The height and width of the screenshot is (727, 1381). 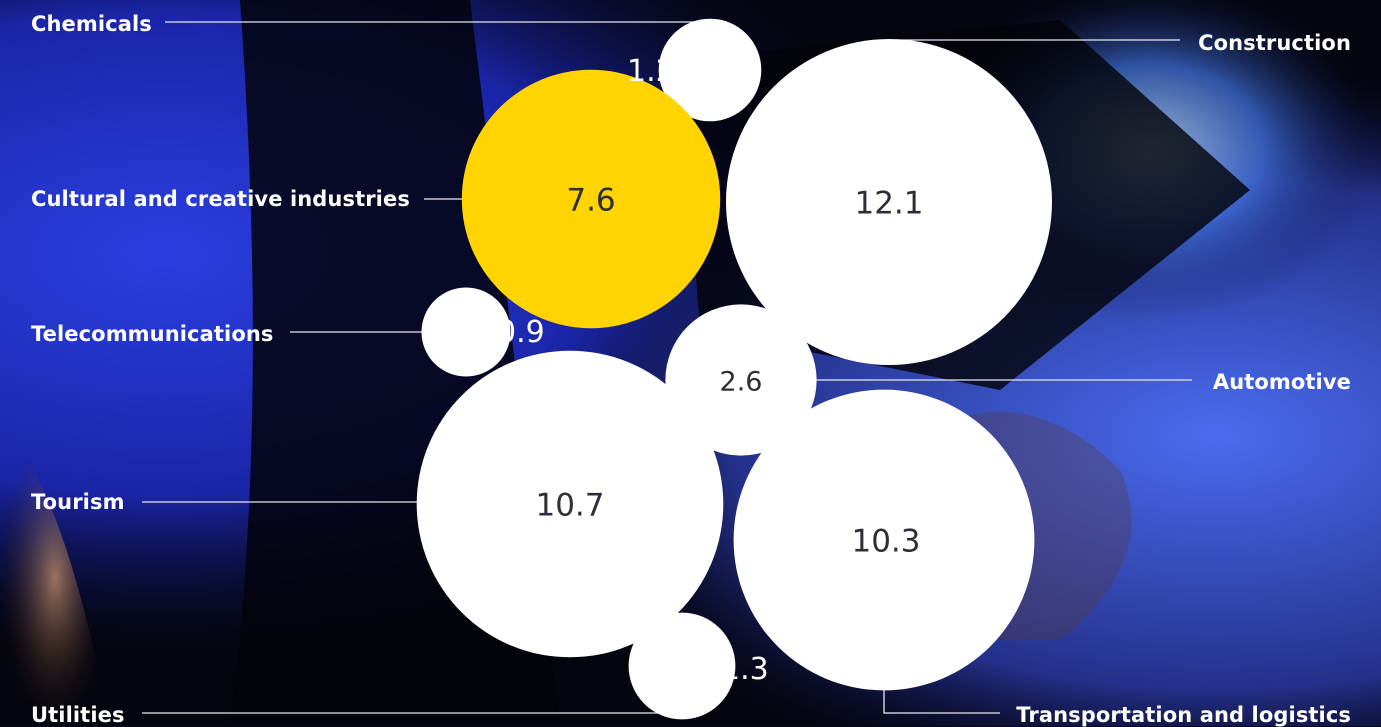 I want to click on bubble-construction, so click(x=889, y=202).